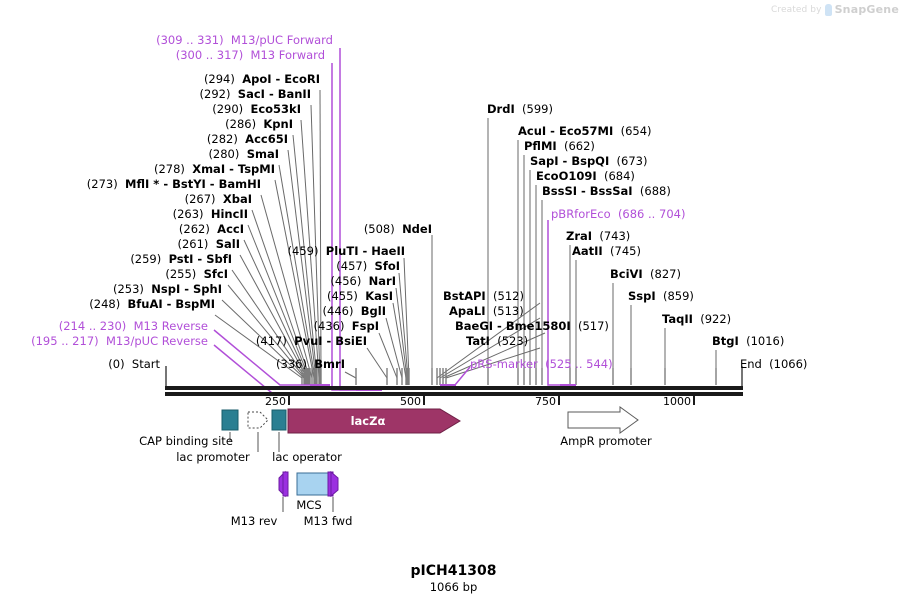  What do you see at coordinates (368, 421) in the screenshot?
I see `lacz-alpha-label: lacZα` at bounding box center [368, 421].